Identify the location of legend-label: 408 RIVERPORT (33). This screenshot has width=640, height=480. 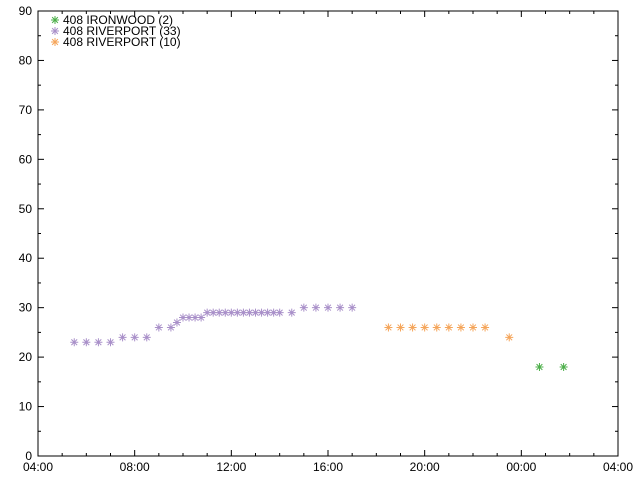
(122, 31).